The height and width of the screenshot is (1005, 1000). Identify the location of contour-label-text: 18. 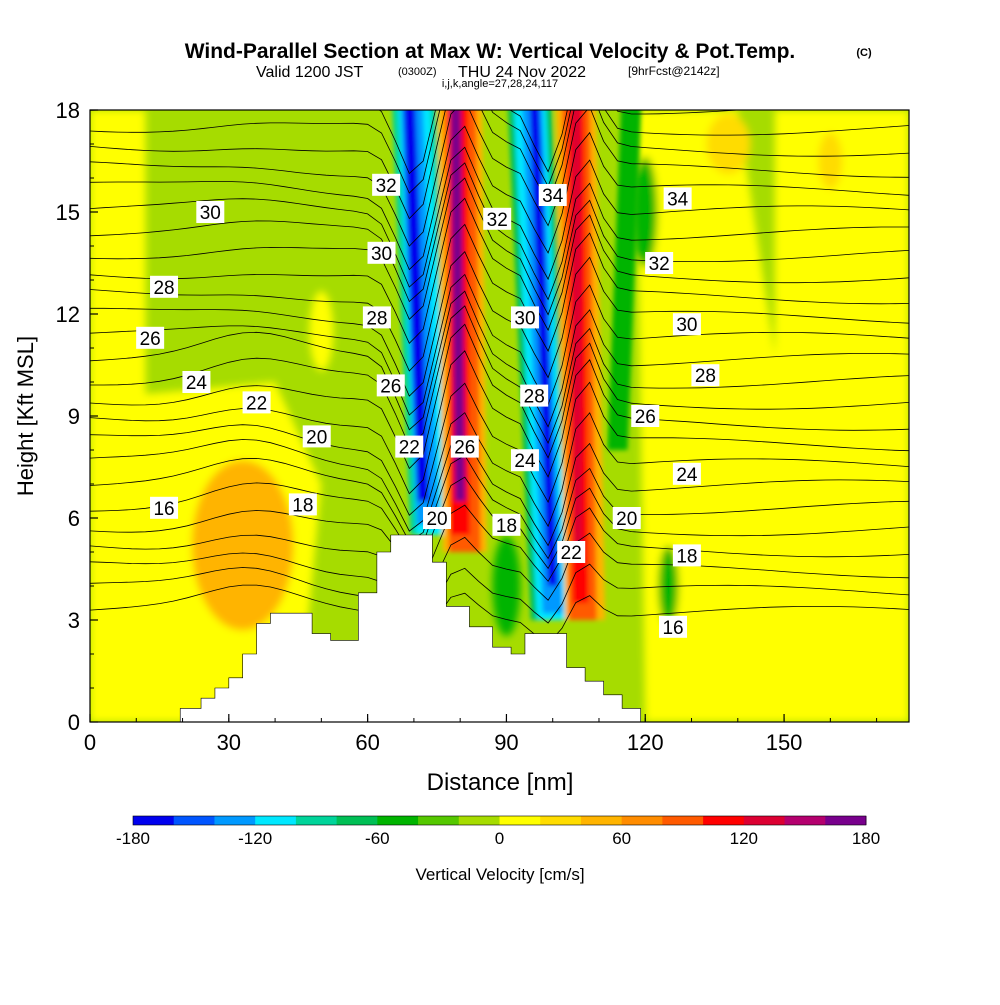
(506, 526).